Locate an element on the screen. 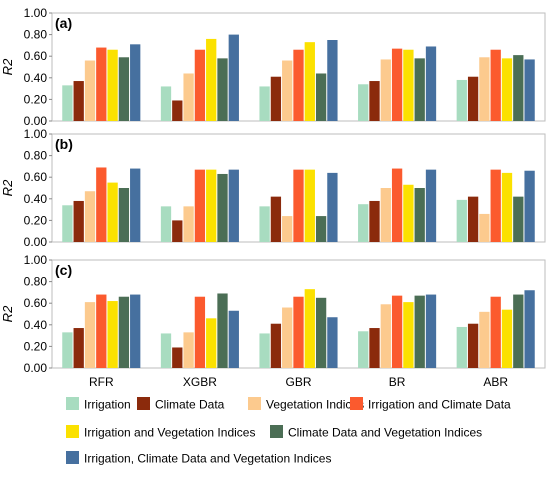 The height and width of the screenshot is (477, 550). legend-label: Irrigation and Vegetation Indices is located at coordinates (169, 433).